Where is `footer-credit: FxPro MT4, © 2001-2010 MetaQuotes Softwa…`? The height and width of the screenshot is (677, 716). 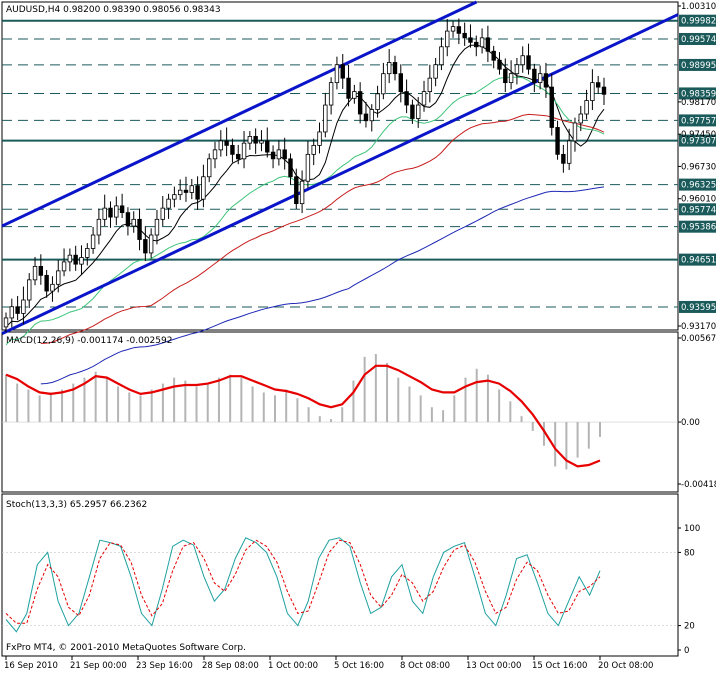 footer-credit: FxPro MT4, © 2001-2010 MetaQuotes Softwa… is located at coordinates (126, 648).